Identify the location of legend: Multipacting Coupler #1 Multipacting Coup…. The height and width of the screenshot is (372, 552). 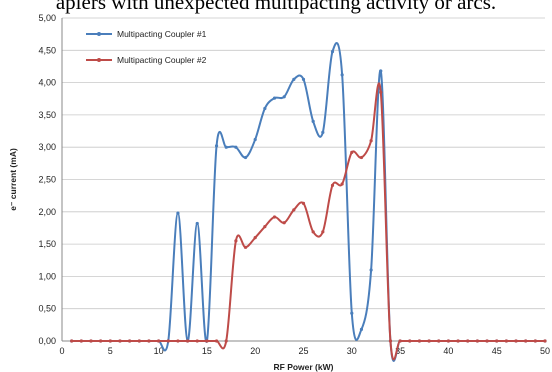
(146, 47).